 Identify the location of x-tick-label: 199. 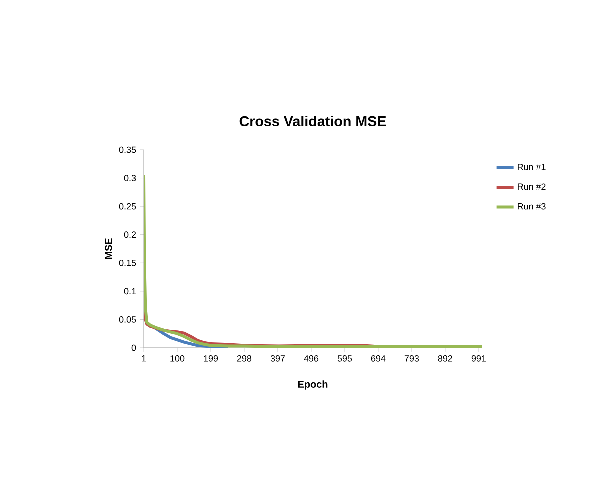
(211, 359).